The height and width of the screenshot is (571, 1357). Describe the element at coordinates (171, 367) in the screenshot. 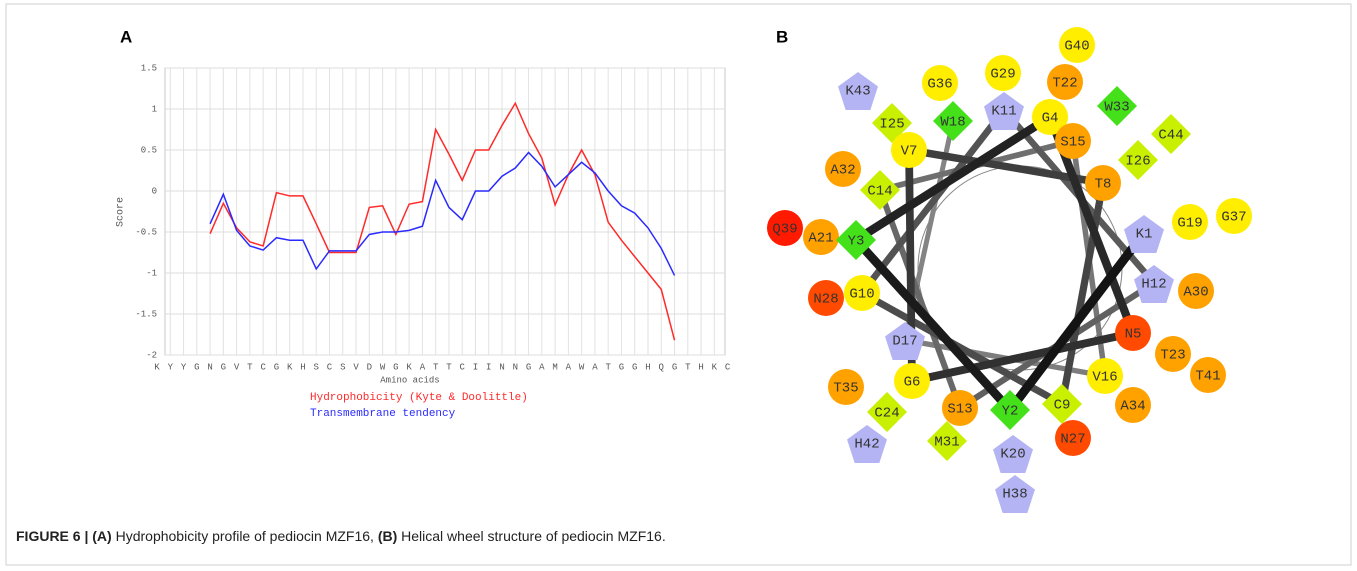

I see `x-tick-label: Y` at that location.